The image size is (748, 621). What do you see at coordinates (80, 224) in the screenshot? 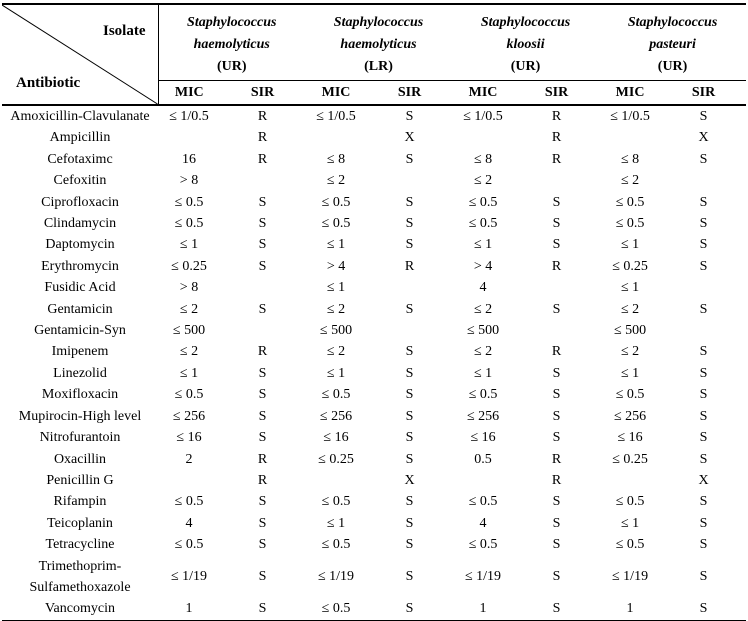
I see `antibiotic-name: Clindamycin` at bounding box center [80, 224].